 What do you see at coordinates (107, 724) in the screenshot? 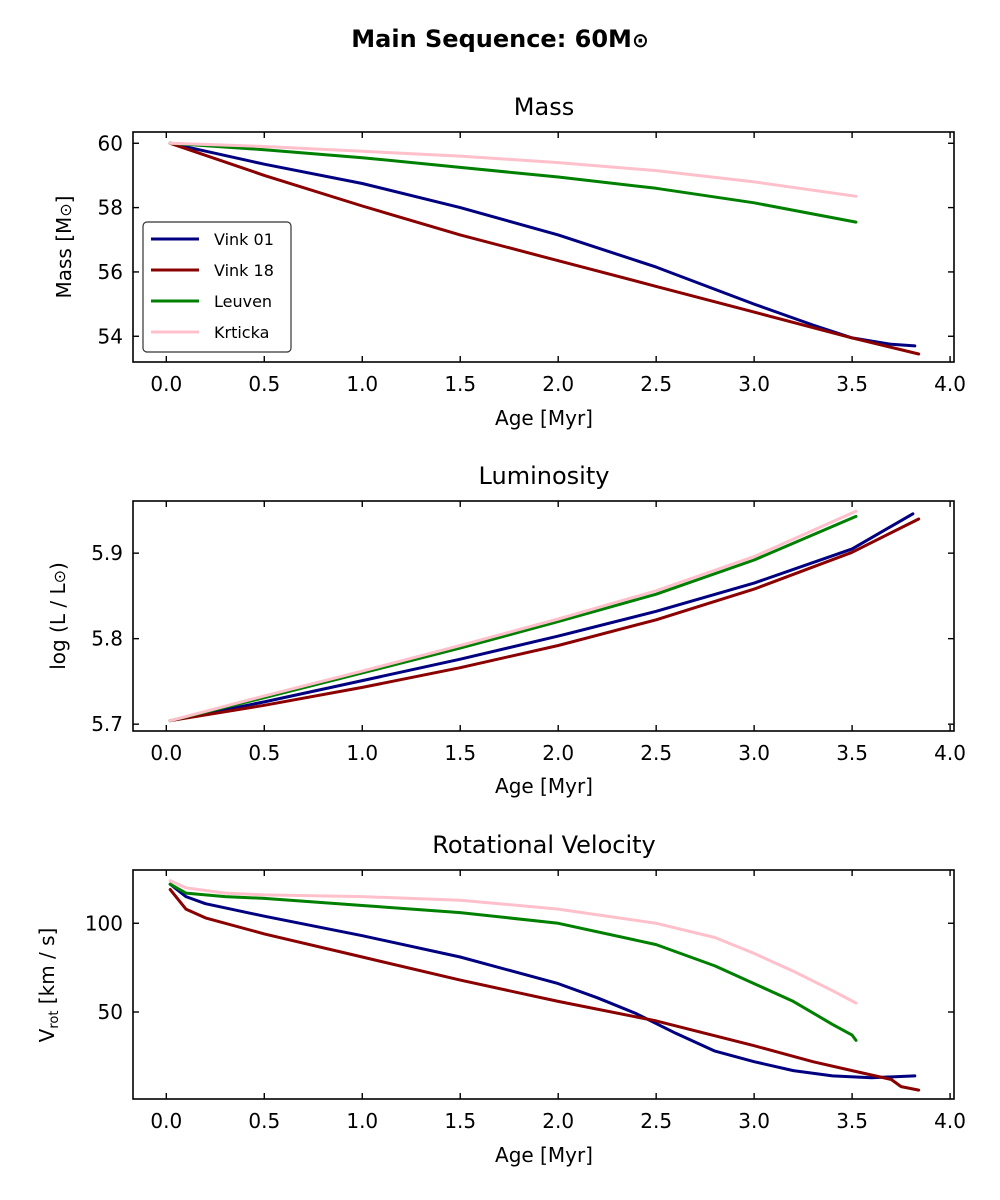
I see `luminosity-ytick-label: 5.7` at bounding box center [107, 724].